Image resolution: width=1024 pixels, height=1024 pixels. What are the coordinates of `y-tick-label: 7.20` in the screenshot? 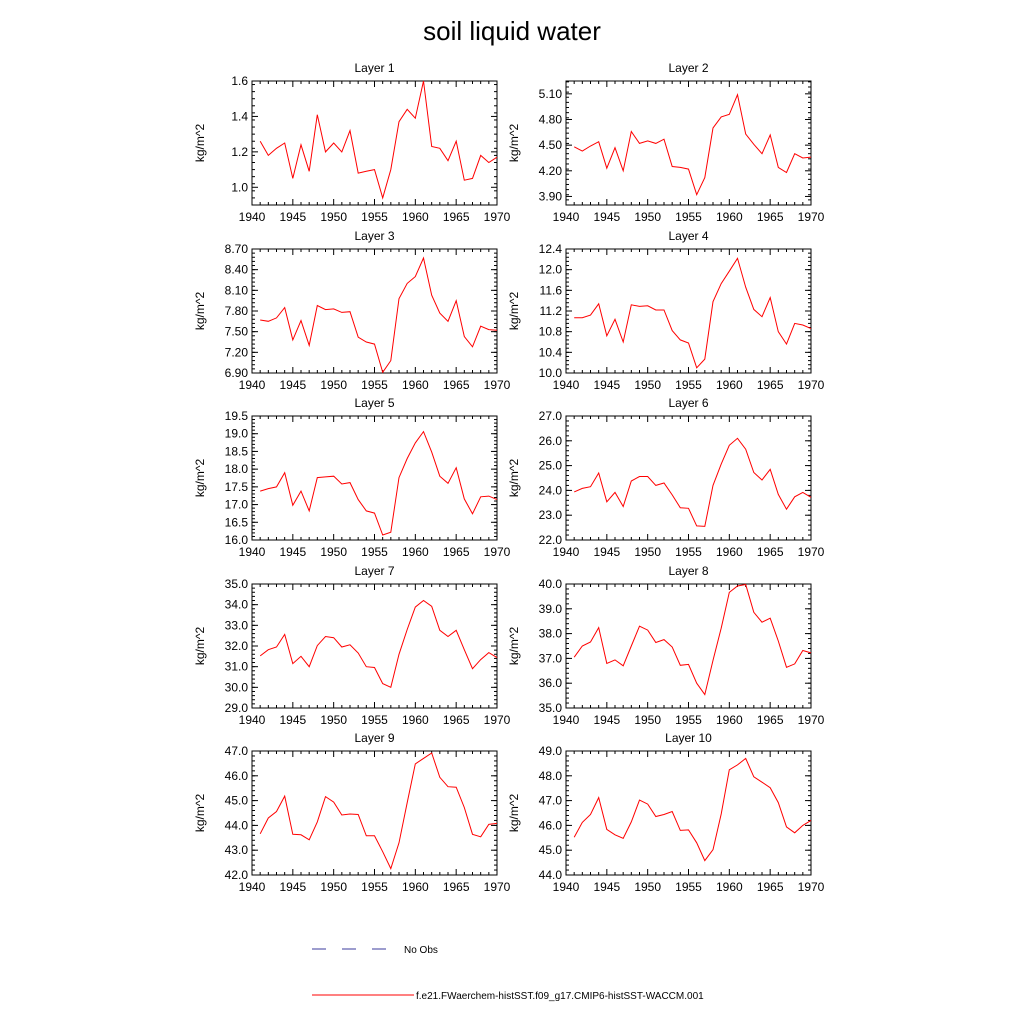 It's located at (237, 352).